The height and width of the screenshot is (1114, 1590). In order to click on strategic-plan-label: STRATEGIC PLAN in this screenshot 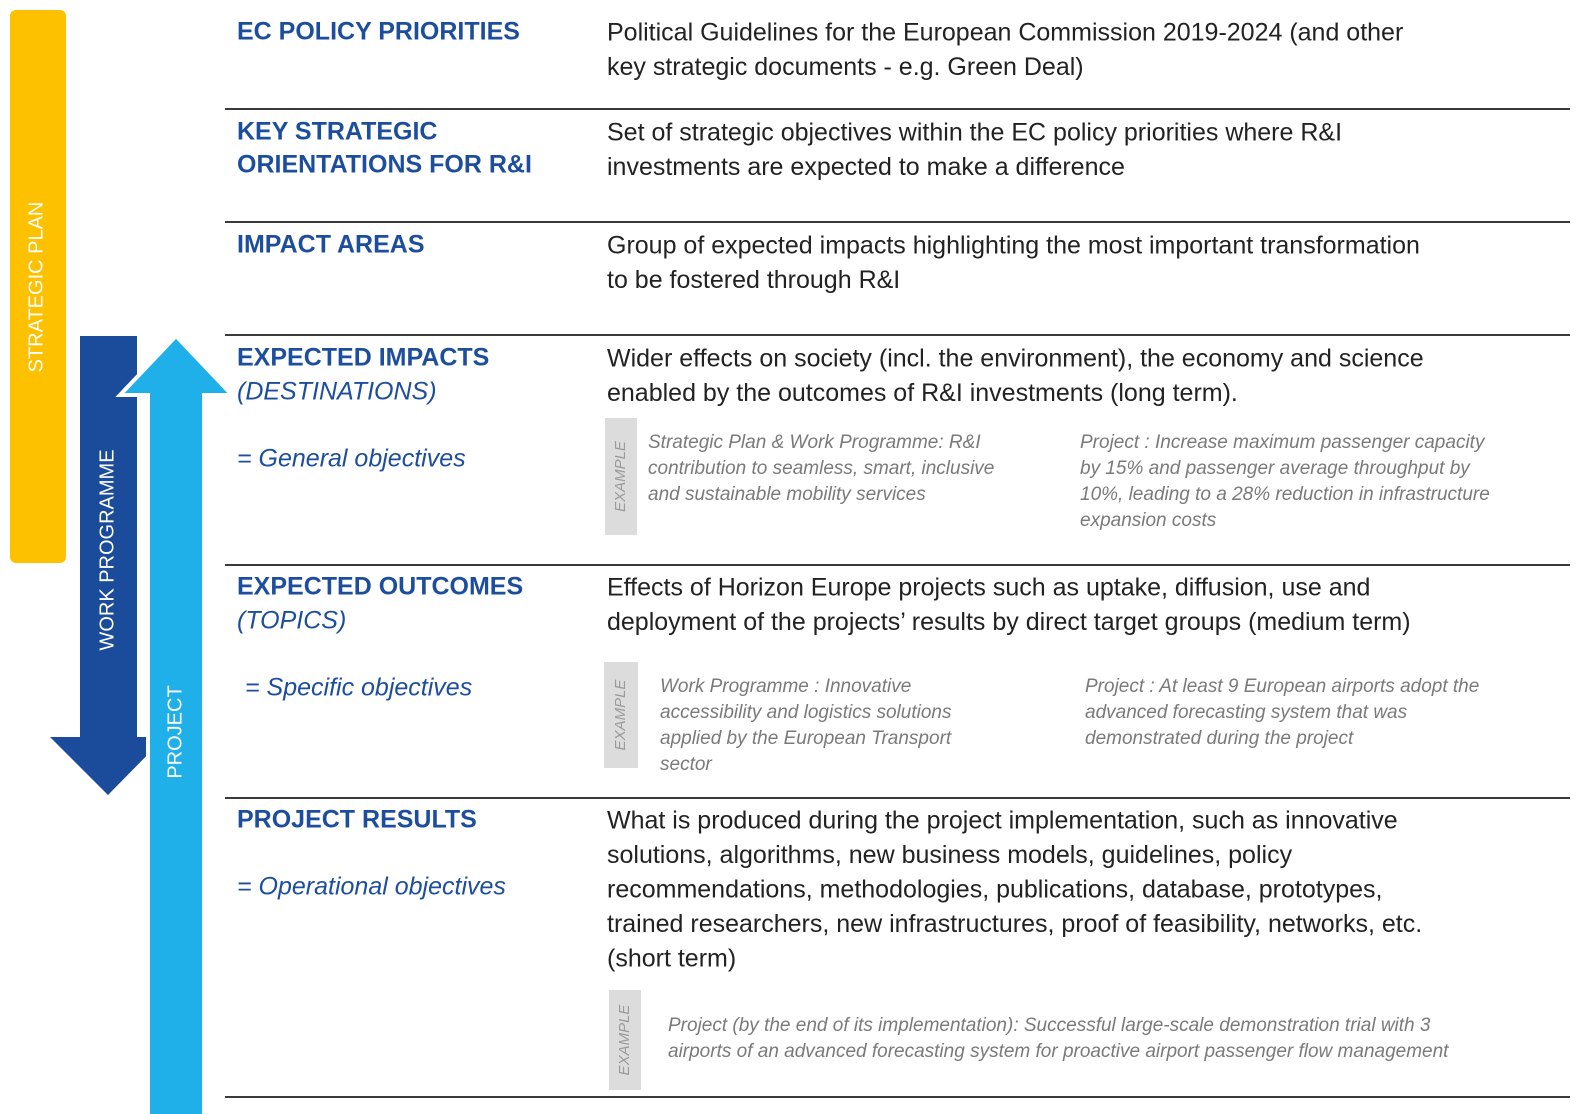, I will do `click(36, 287)`.